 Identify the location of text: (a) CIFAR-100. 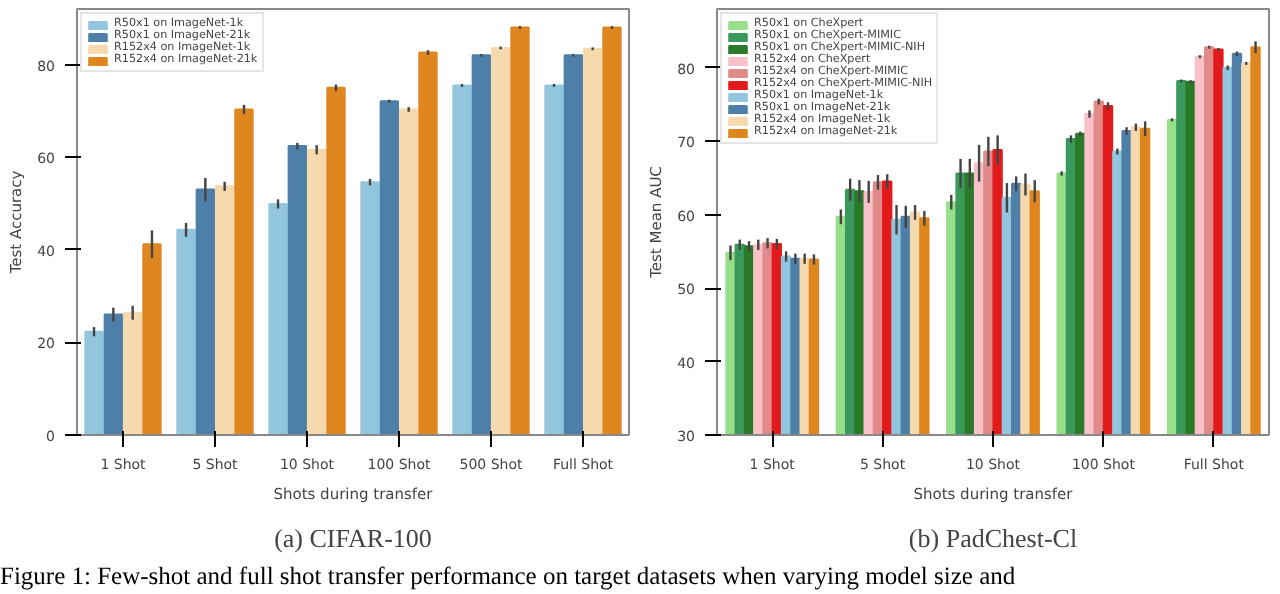
(353, 538).